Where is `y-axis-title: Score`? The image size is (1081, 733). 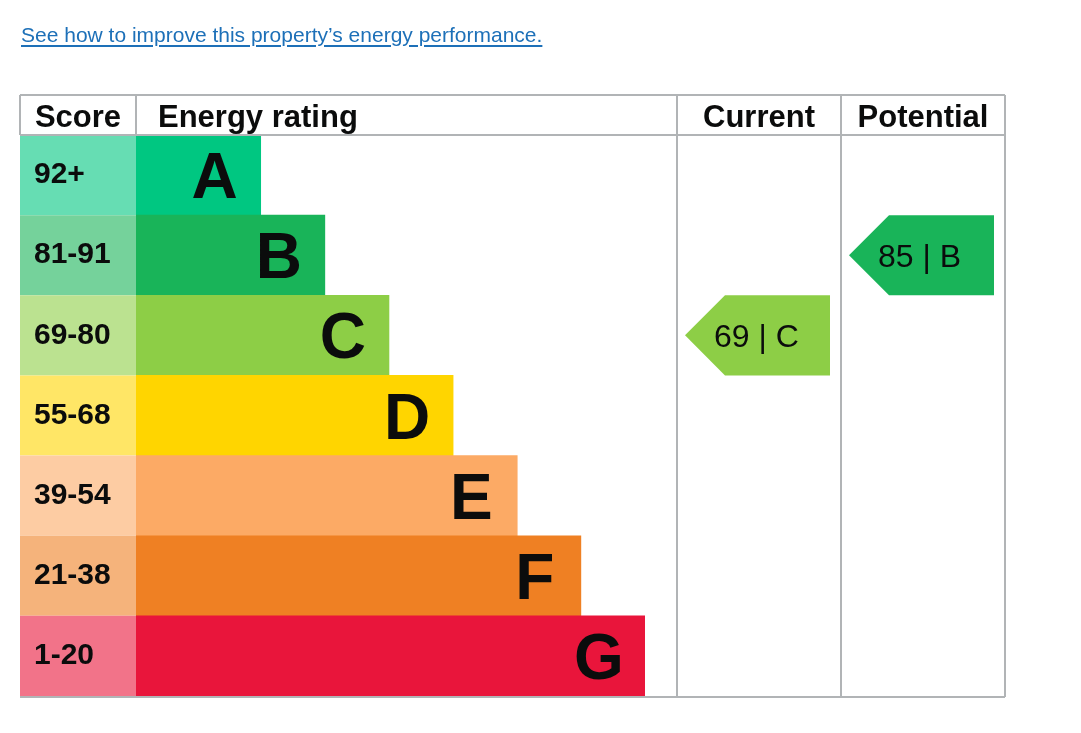 y-axis-title: Score is located at coordinates (78, 116).